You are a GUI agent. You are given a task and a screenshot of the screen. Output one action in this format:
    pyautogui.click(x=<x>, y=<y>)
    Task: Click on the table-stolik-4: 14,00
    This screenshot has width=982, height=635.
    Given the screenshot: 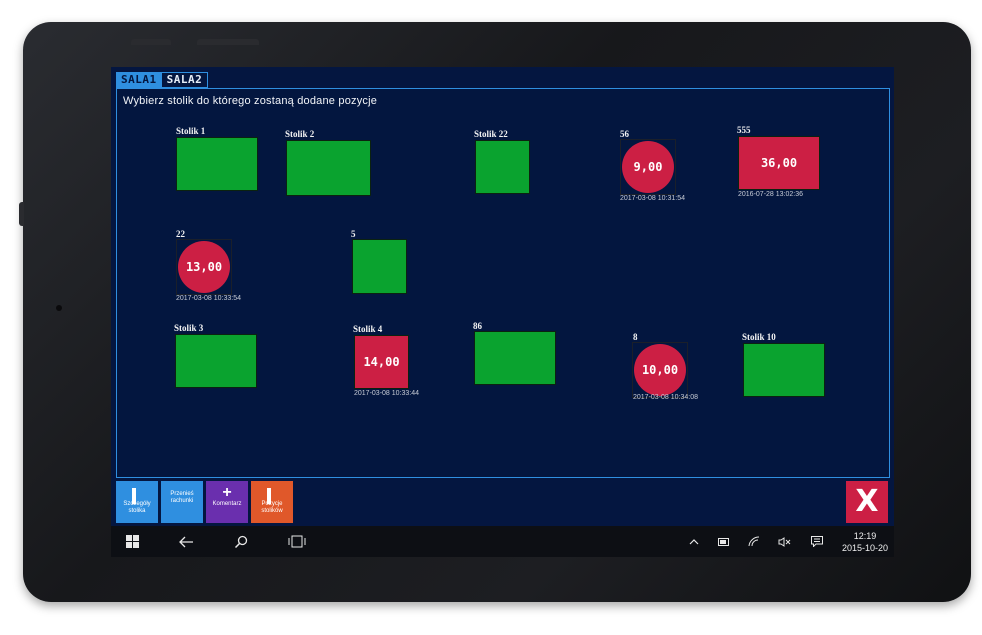 What is the action you would take?
    pyautogui.click(x=381, y=362)
    